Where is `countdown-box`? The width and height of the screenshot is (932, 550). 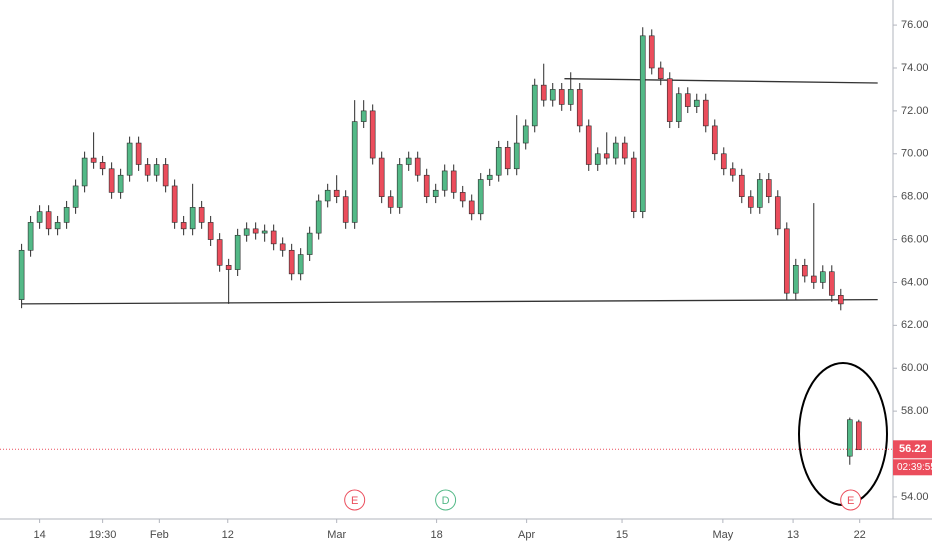 countdown-box is located at coordinates (912, 467).